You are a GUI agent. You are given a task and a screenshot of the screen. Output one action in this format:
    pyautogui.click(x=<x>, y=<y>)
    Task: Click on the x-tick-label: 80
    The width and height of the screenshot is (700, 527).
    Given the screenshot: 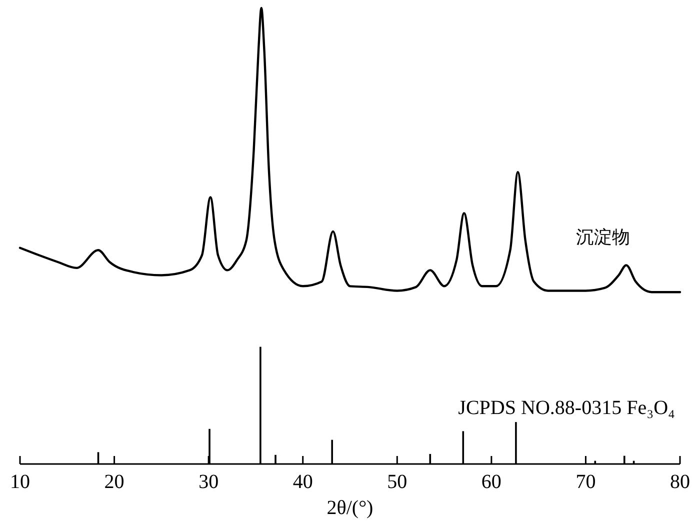 What is the action you would take?
    pyautogui.click(x=680, y=482)
    